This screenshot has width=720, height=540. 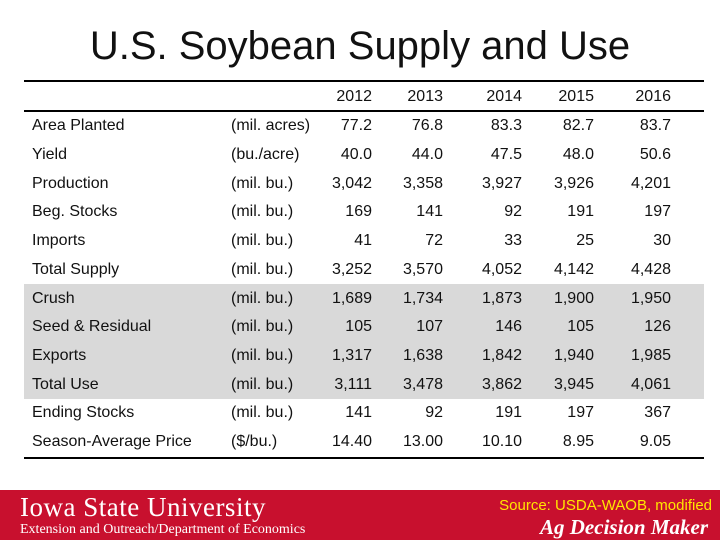 What do you see at coordinates (271, 126) in the screenshot?
I see `row-unit: (mil. acres)` at bounding box center [271, 126].